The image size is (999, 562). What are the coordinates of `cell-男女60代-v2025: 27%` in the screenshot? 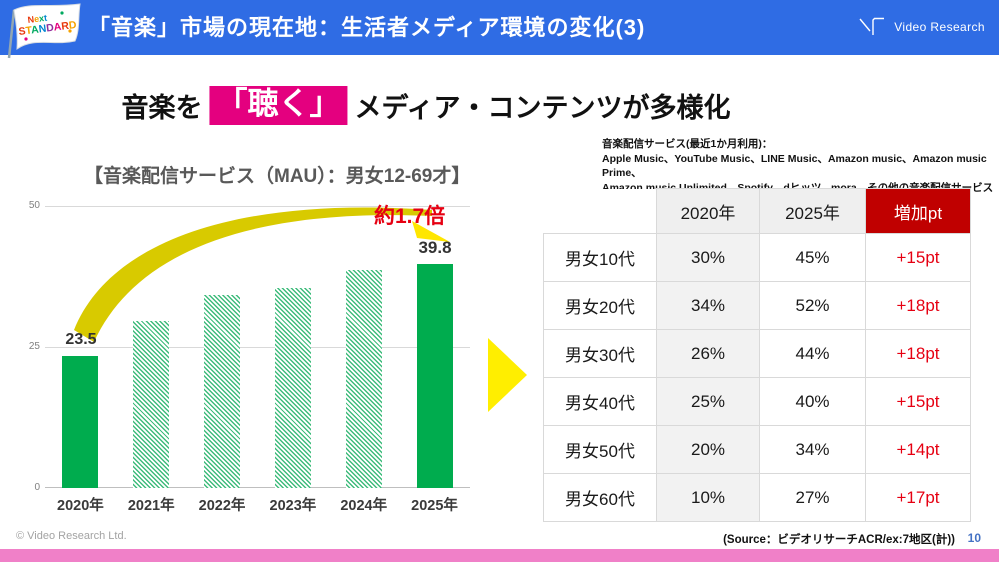 It's located at (812, 497).